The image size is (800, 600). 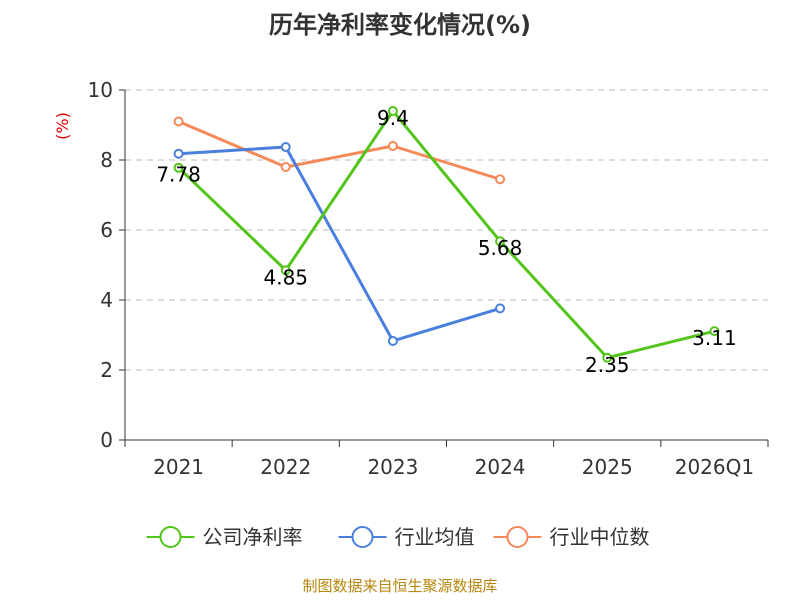 I want to click on y-tick-label: 6, so click(x=106, y=230).